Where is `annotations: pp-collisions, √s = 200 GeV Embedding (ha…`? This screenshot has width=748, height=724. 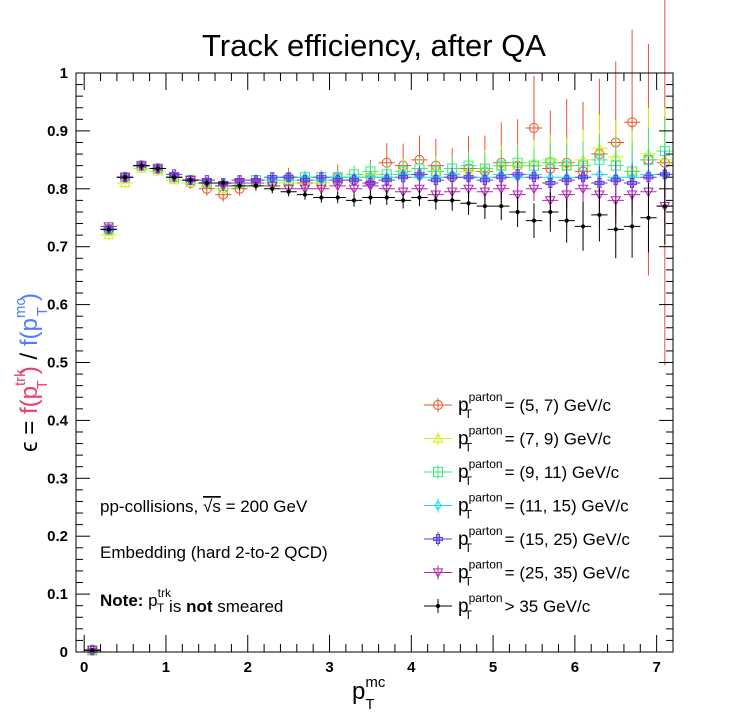
annotations: pp-collisions, √s = 200 GeV Embedding (ha… is located at coordinates (214, 556).